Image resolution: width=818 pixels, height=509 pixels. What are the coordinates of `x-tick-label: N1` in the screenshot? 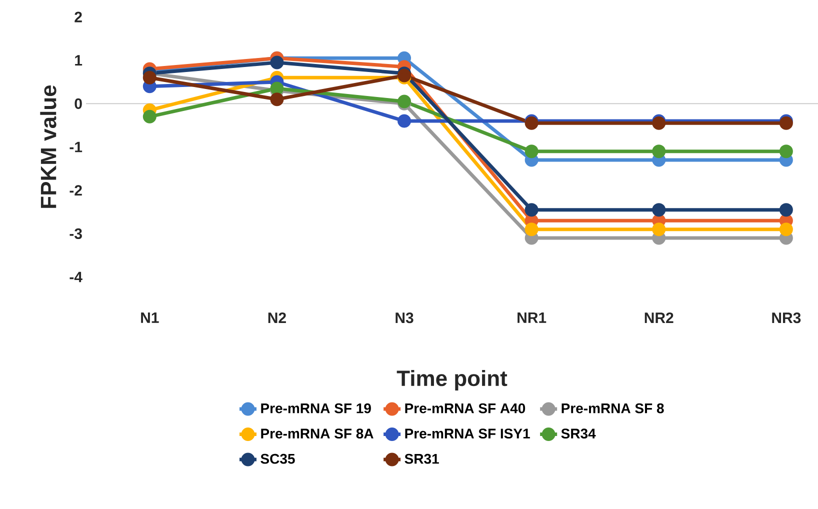 It's located at (150, 317).